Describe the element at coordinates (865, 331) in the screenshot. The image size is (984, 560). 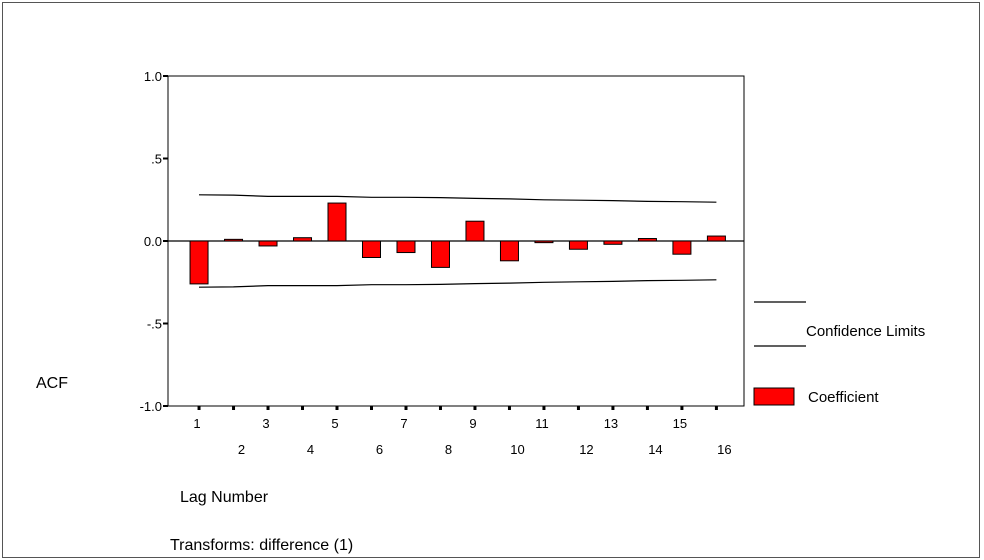
I see `legend-label-confidence: Confidence Limits` at that location.